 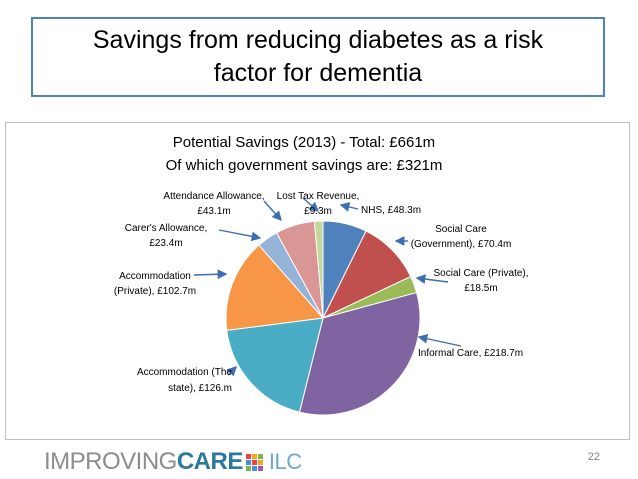 What do you see at coordinates (285, 461) in the screenshot?
I see `logo-text-ilc: ILC` at bounding box center [285, 461].